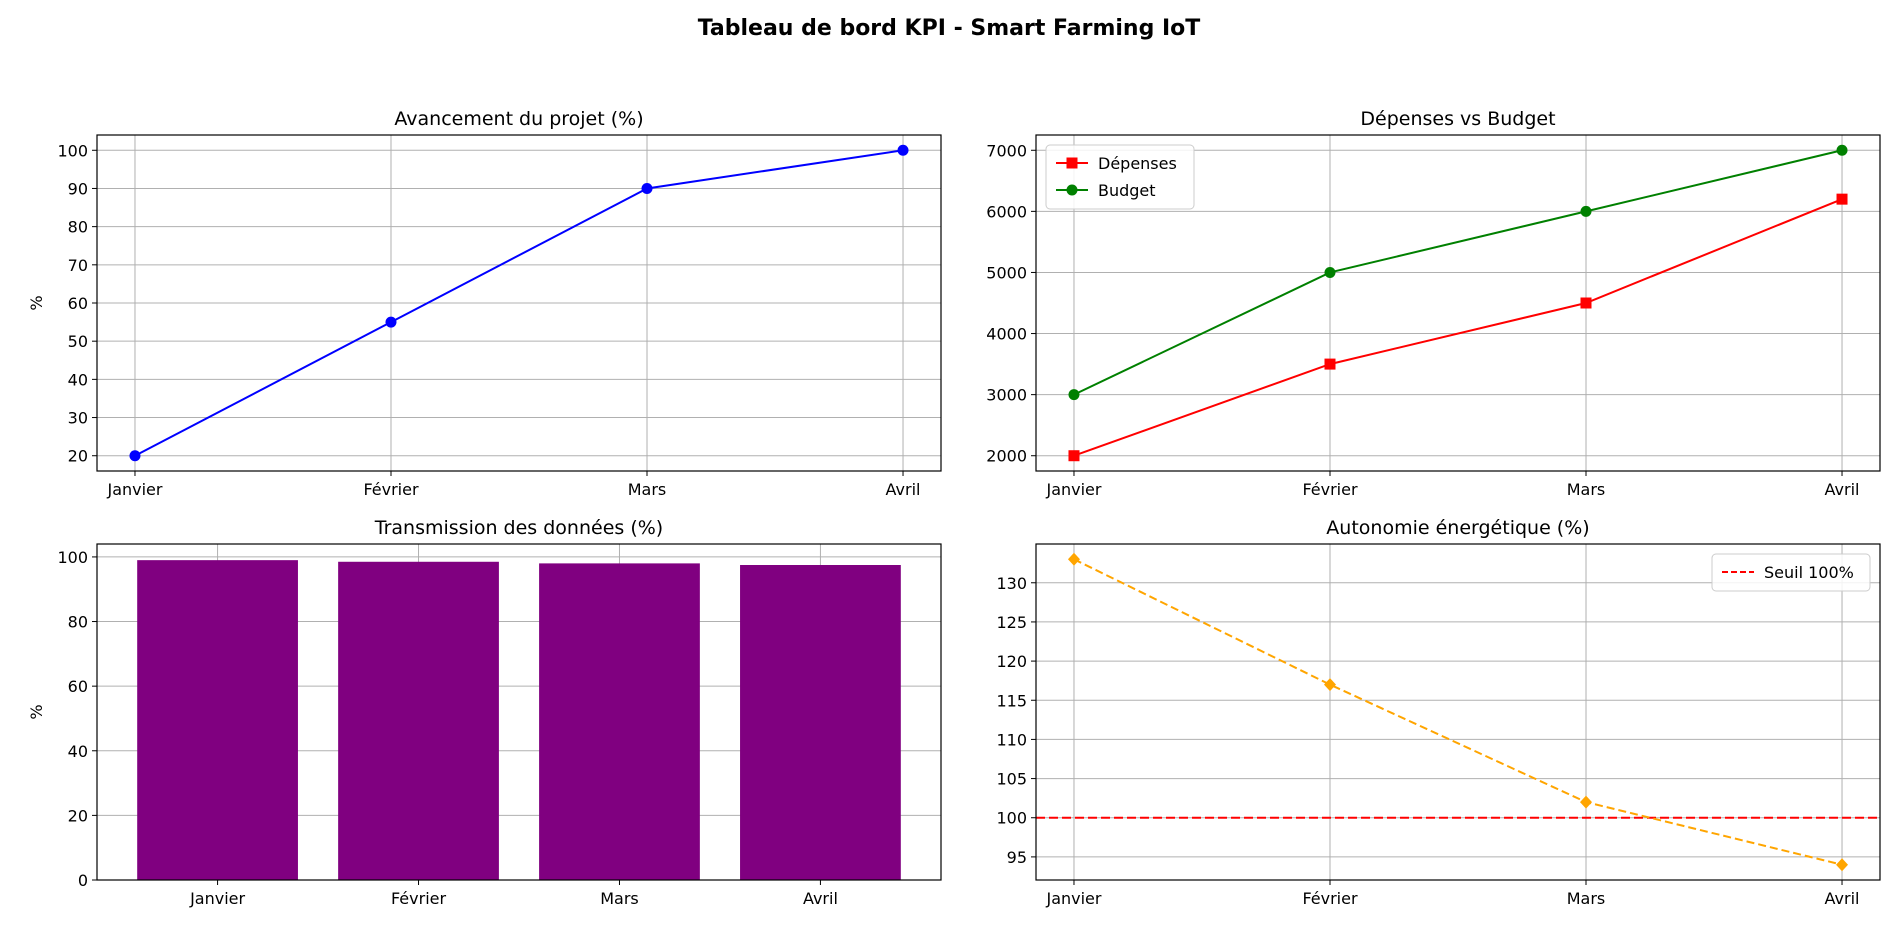 The image size is (1898, 947). What do you see at coordinates (1011, 739) in the screenshot?
I see `y-tick-label: 110` at bounding box center [1011, 739].